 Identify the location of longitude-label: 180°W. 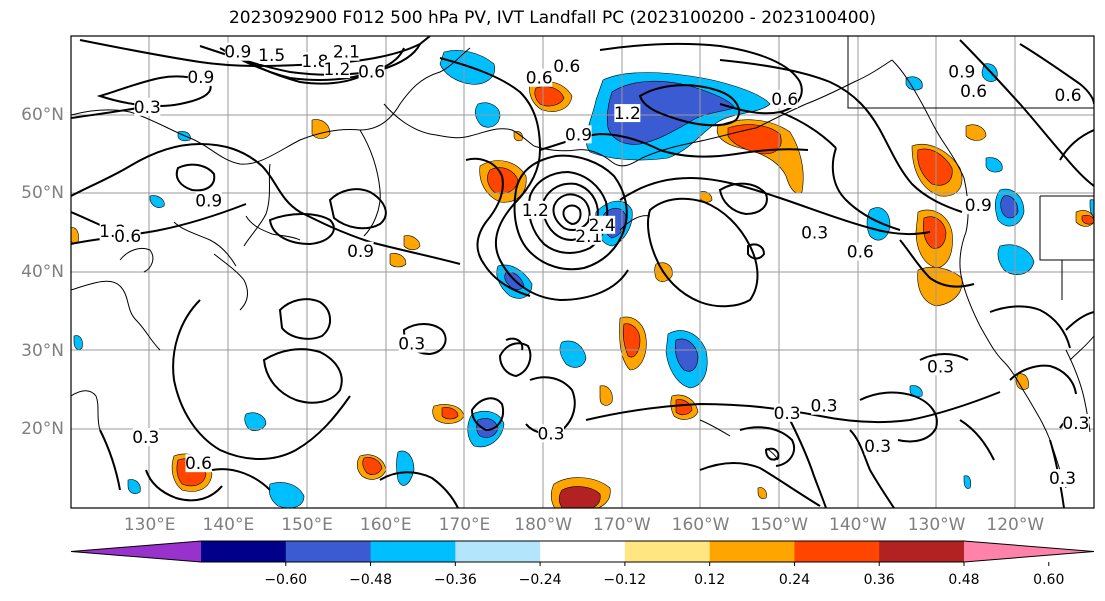
(543, 525).